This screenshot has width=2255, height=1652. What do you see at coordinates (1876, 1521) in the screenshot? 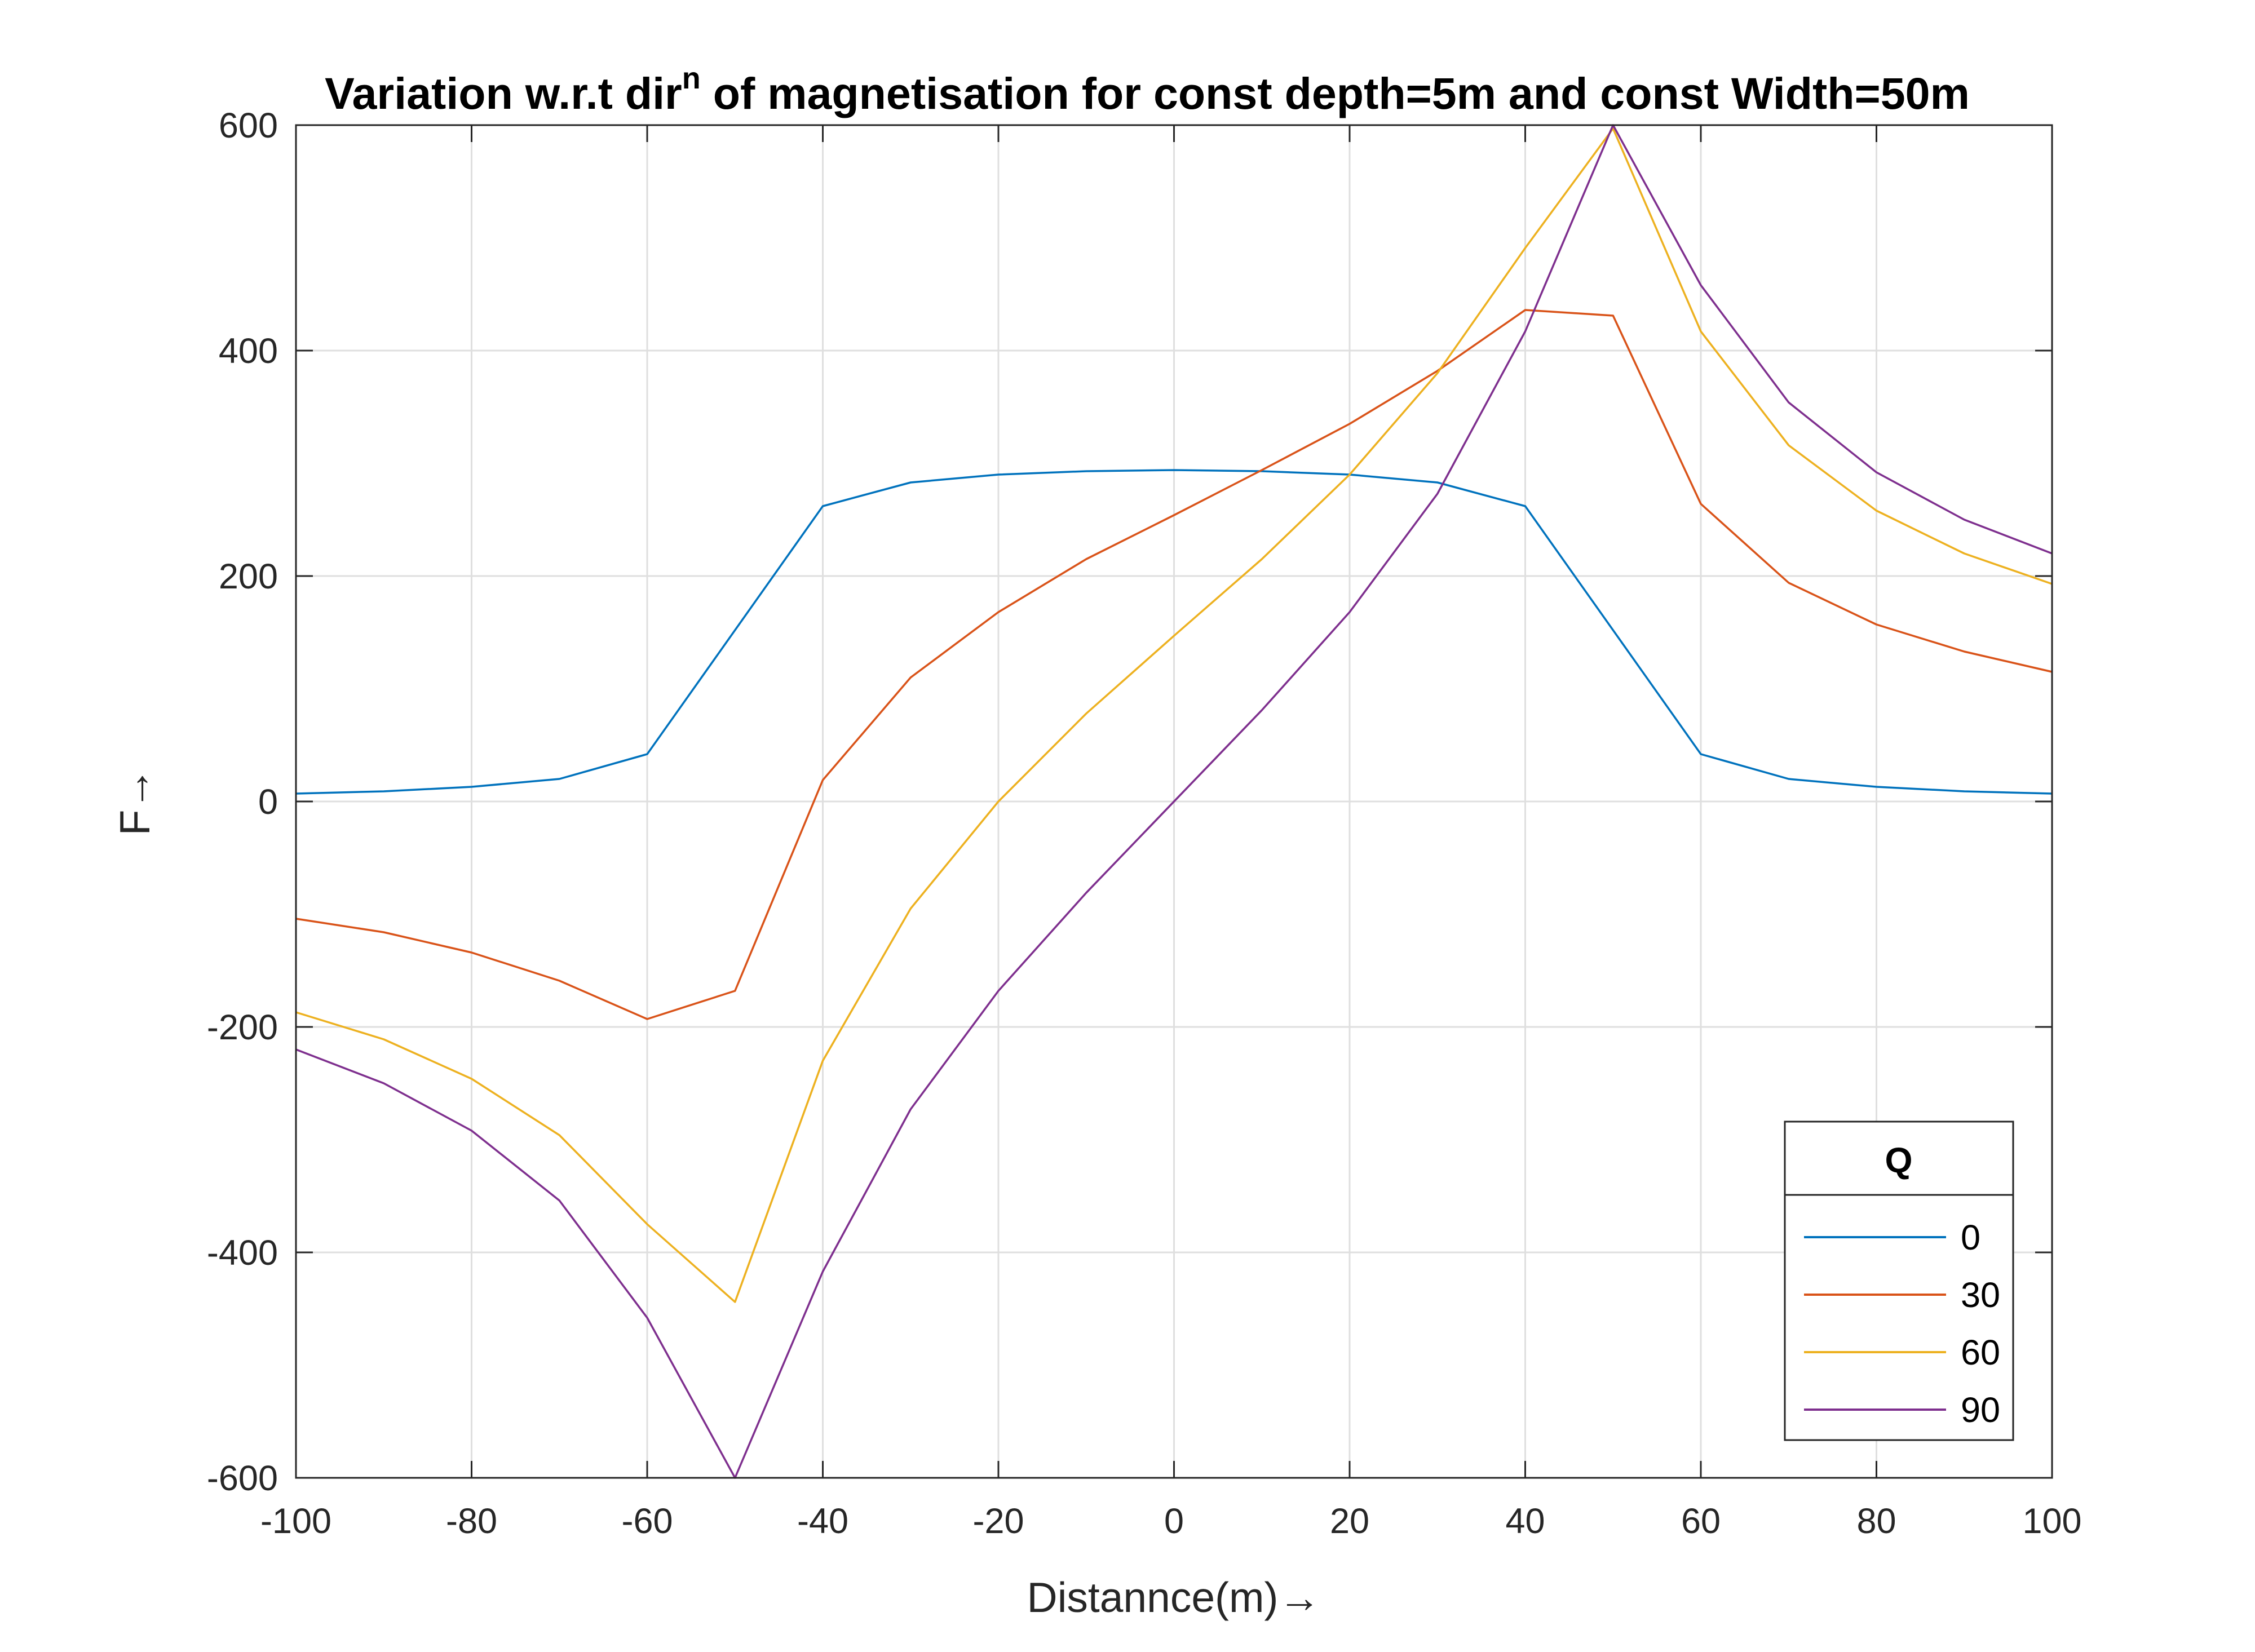
I see `x-tick-label: 80` at bounding box center [1876, 1521].